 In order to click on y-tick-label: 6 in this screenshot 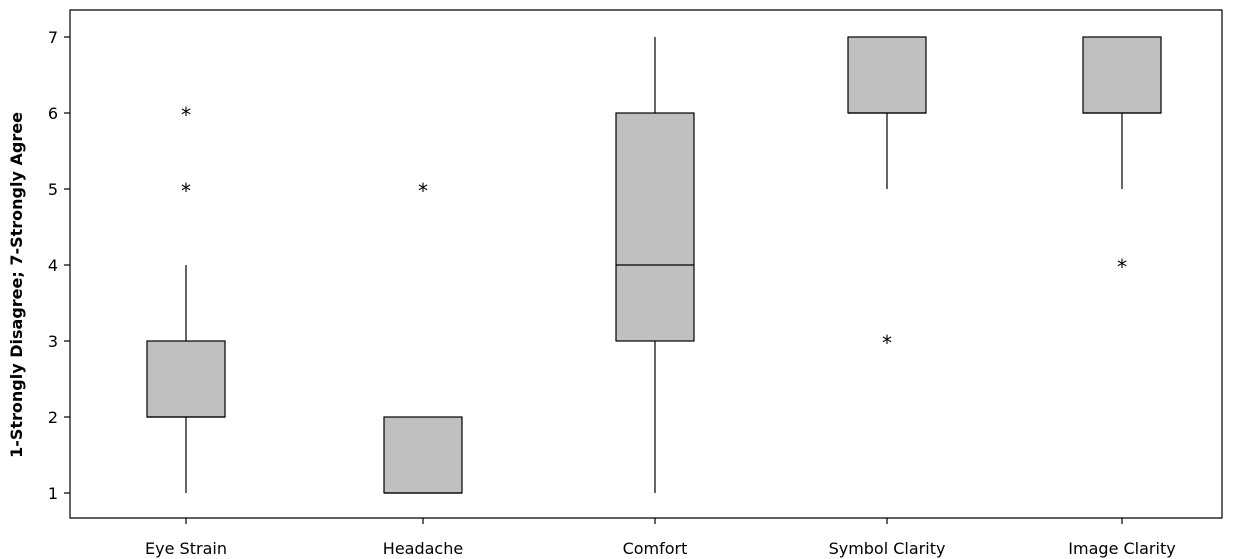, I will do `click(53, 113)`.